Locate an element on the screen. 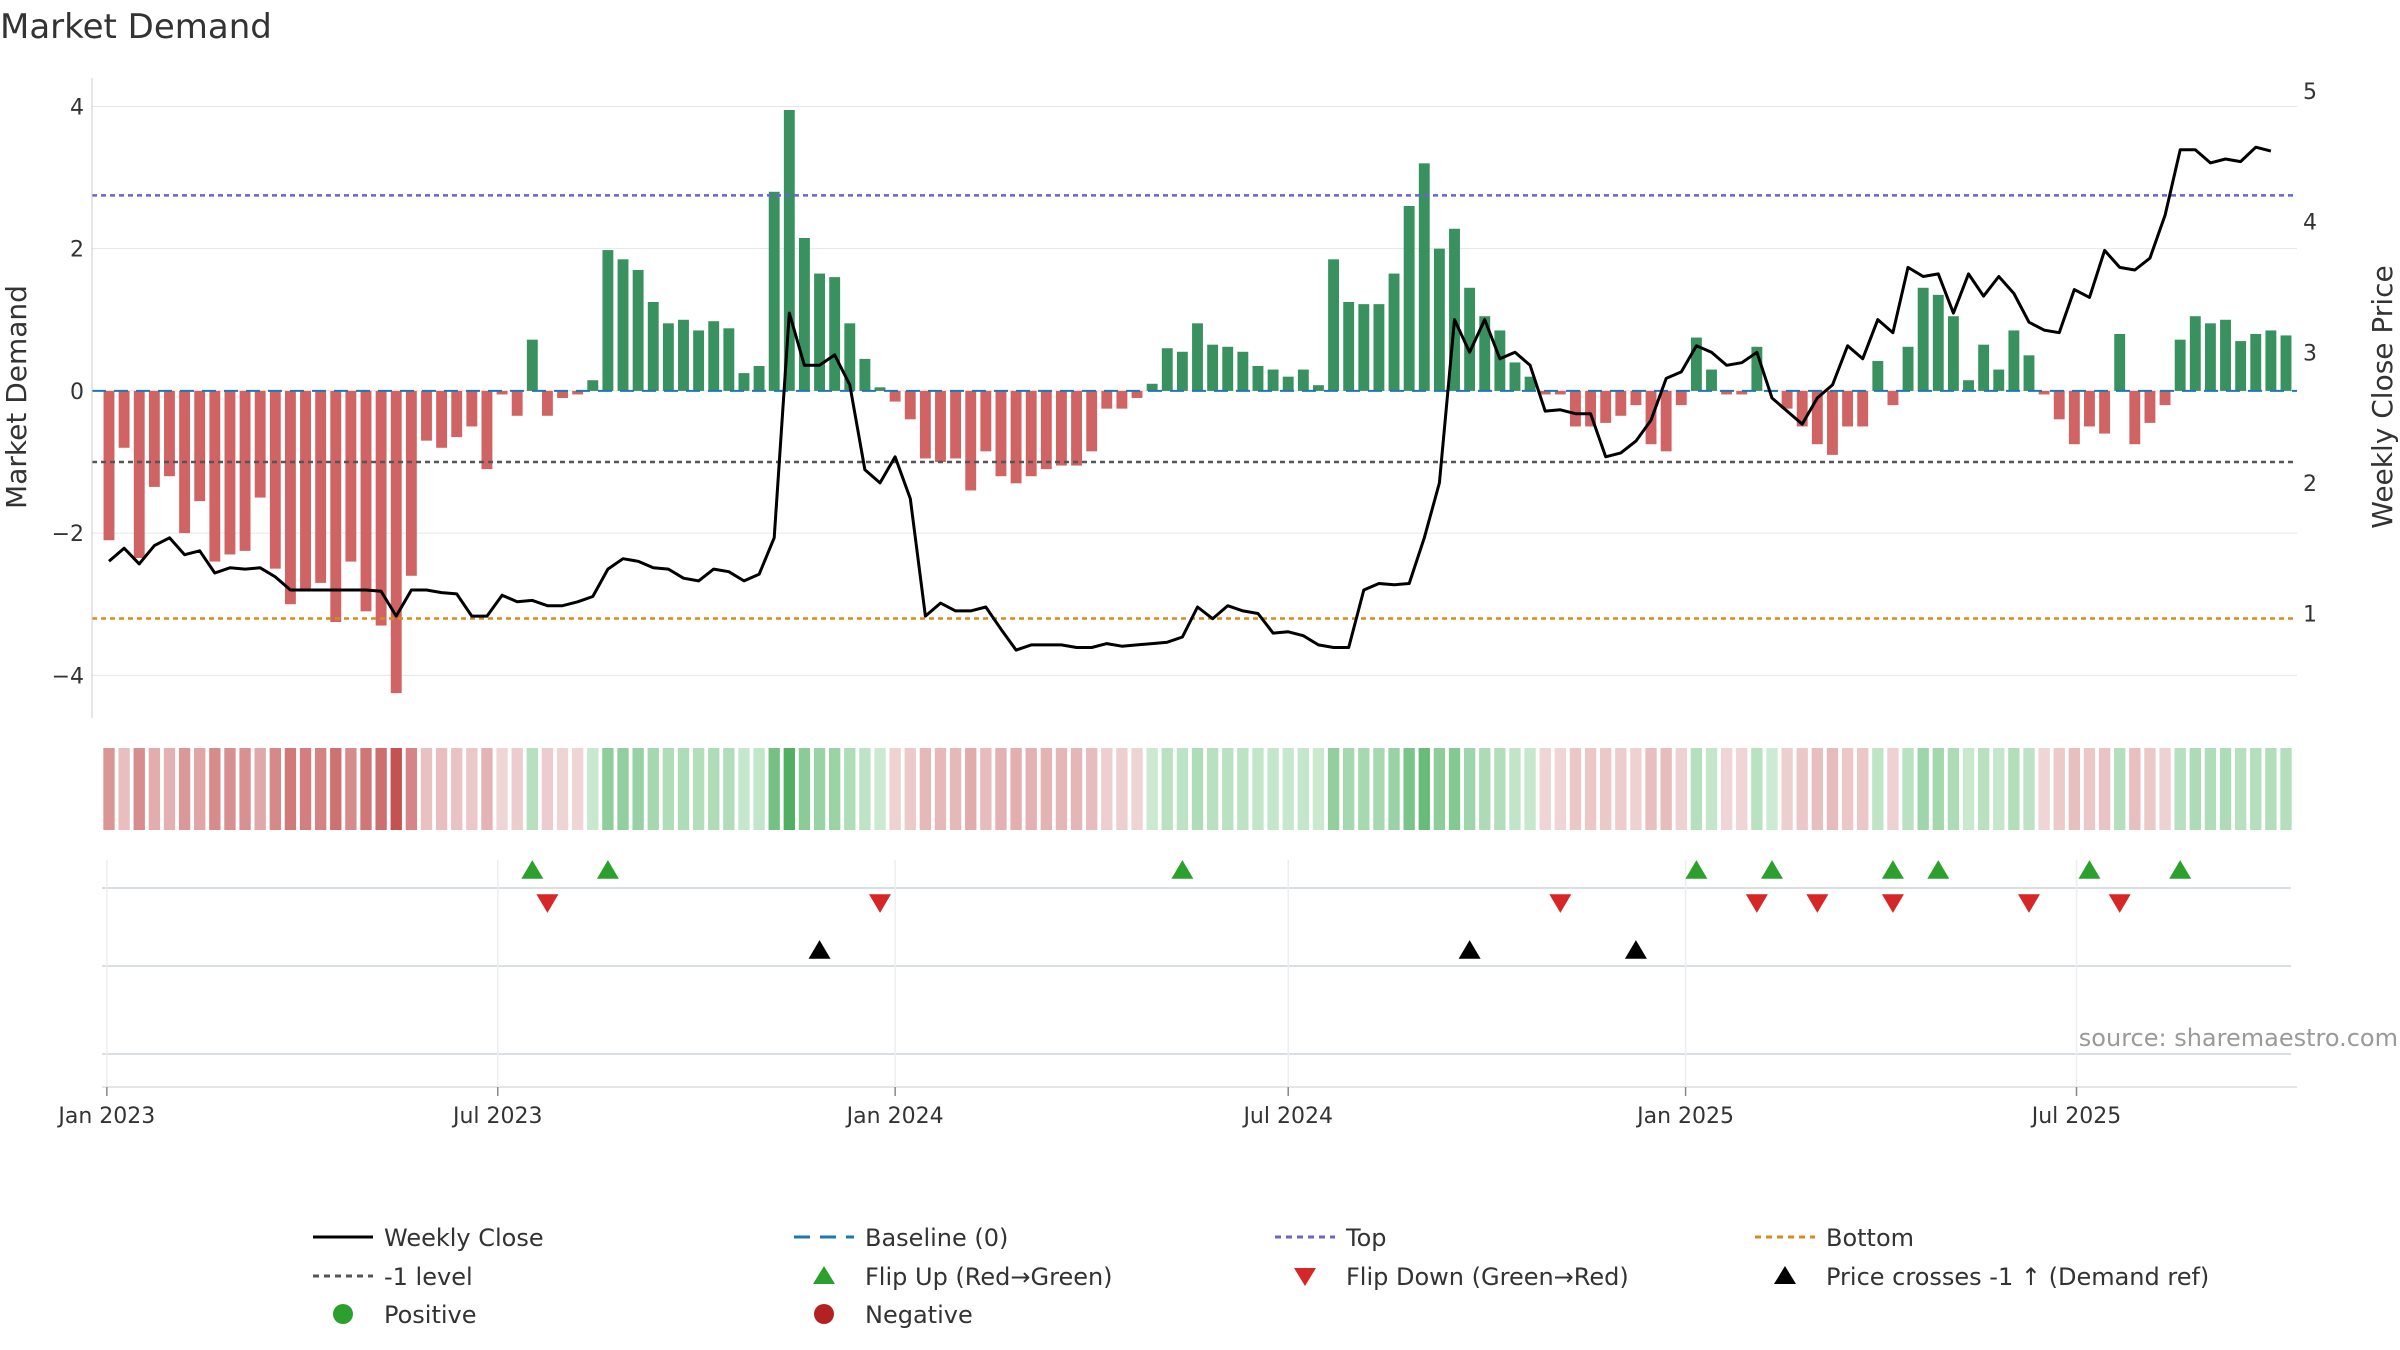 This screenshot has height=1350, width=2400. y2-tick-label: 2 is located at coordinates (2310, 484).